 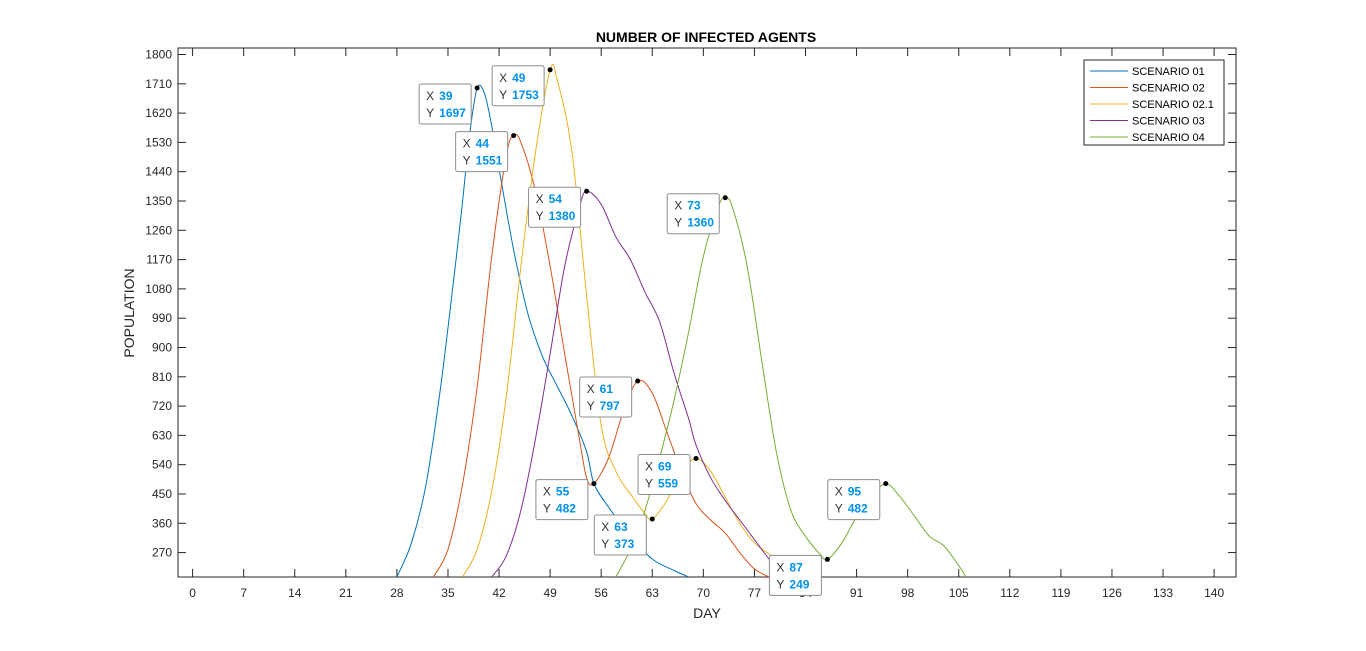 What do you see at coordinates (653, 593) in the screenshot?
I see `x-tick-label: 63` at bounding box center [653, 593].